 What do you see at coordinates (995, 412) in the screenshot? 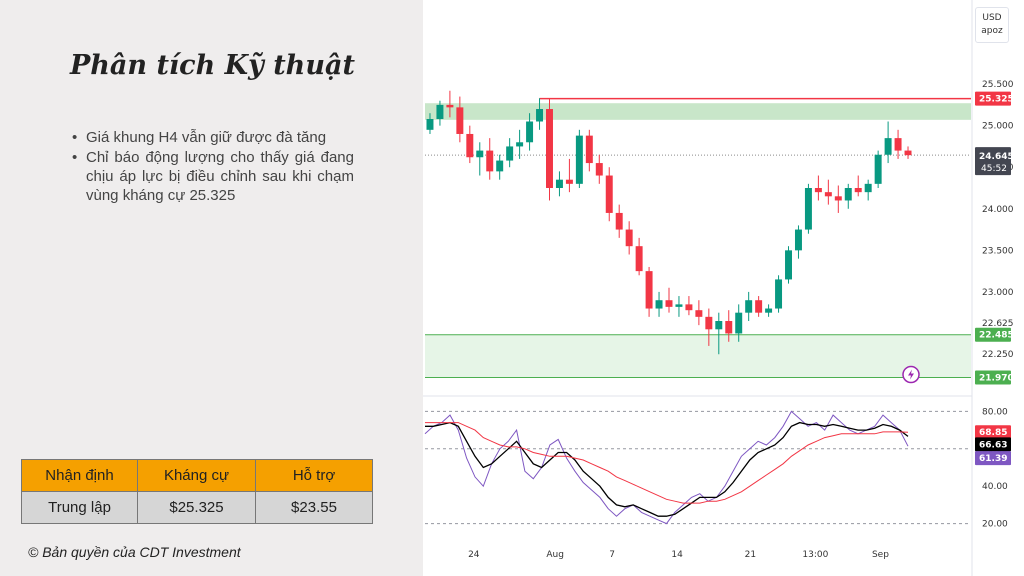
I see `indicator-tick-label: 80.00` at bounding box center [995, 412].